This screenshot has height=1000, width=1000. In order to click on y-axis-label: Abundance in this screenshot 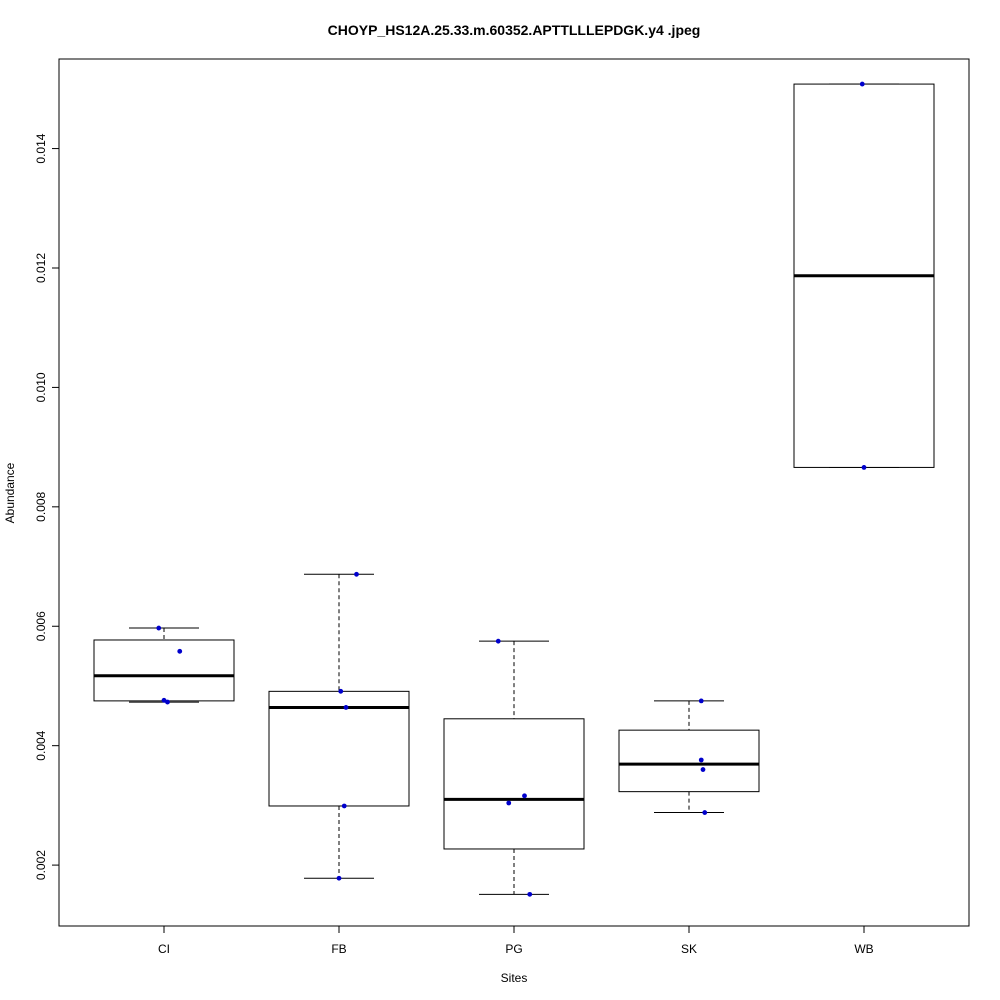, I will do `click(10, 492)`.